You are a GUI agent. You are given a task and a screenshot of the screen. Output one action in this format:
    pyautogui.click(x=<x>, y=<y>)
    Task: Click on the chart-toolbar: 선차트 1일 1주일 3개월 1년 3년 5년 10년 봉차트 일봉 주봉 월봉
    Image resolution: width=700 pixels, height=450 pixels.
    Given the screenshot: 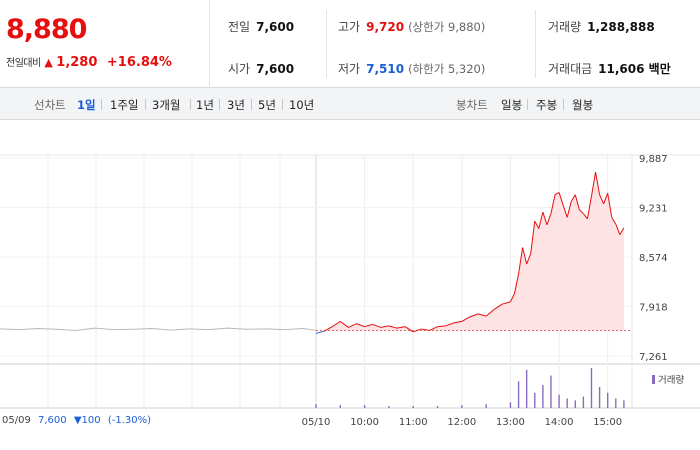 What is the action you would take?
    pyautogui.click(x=350, y=104)
    